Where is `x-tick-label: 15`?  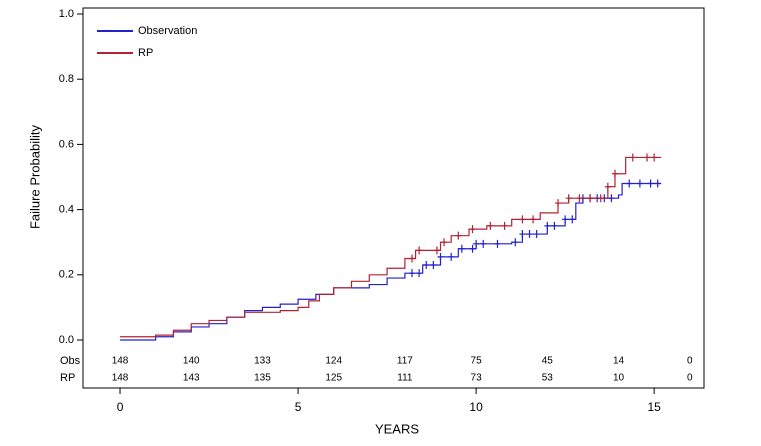 x-tick-label: 15 is located at coordinates (654, 407).